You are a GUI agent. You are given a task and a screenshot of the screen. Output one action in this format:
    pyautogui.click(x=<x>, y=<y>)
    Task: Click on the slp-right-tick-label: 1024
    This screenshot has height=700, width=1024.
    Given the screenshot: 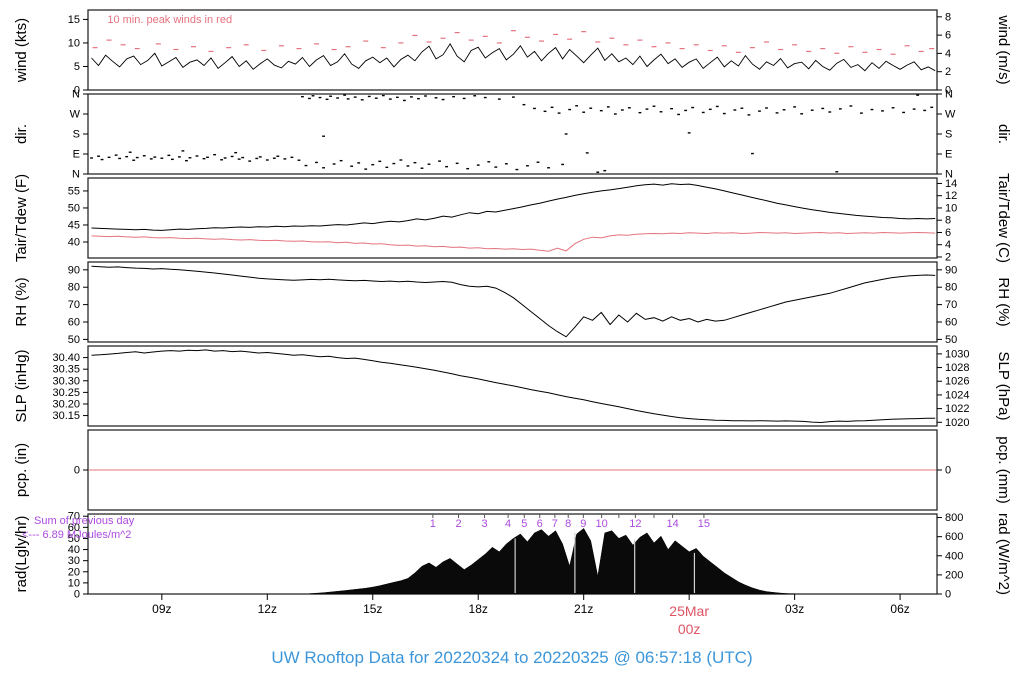 What is the action you would take?
    pyautogui.click(x=957, y=395)
    